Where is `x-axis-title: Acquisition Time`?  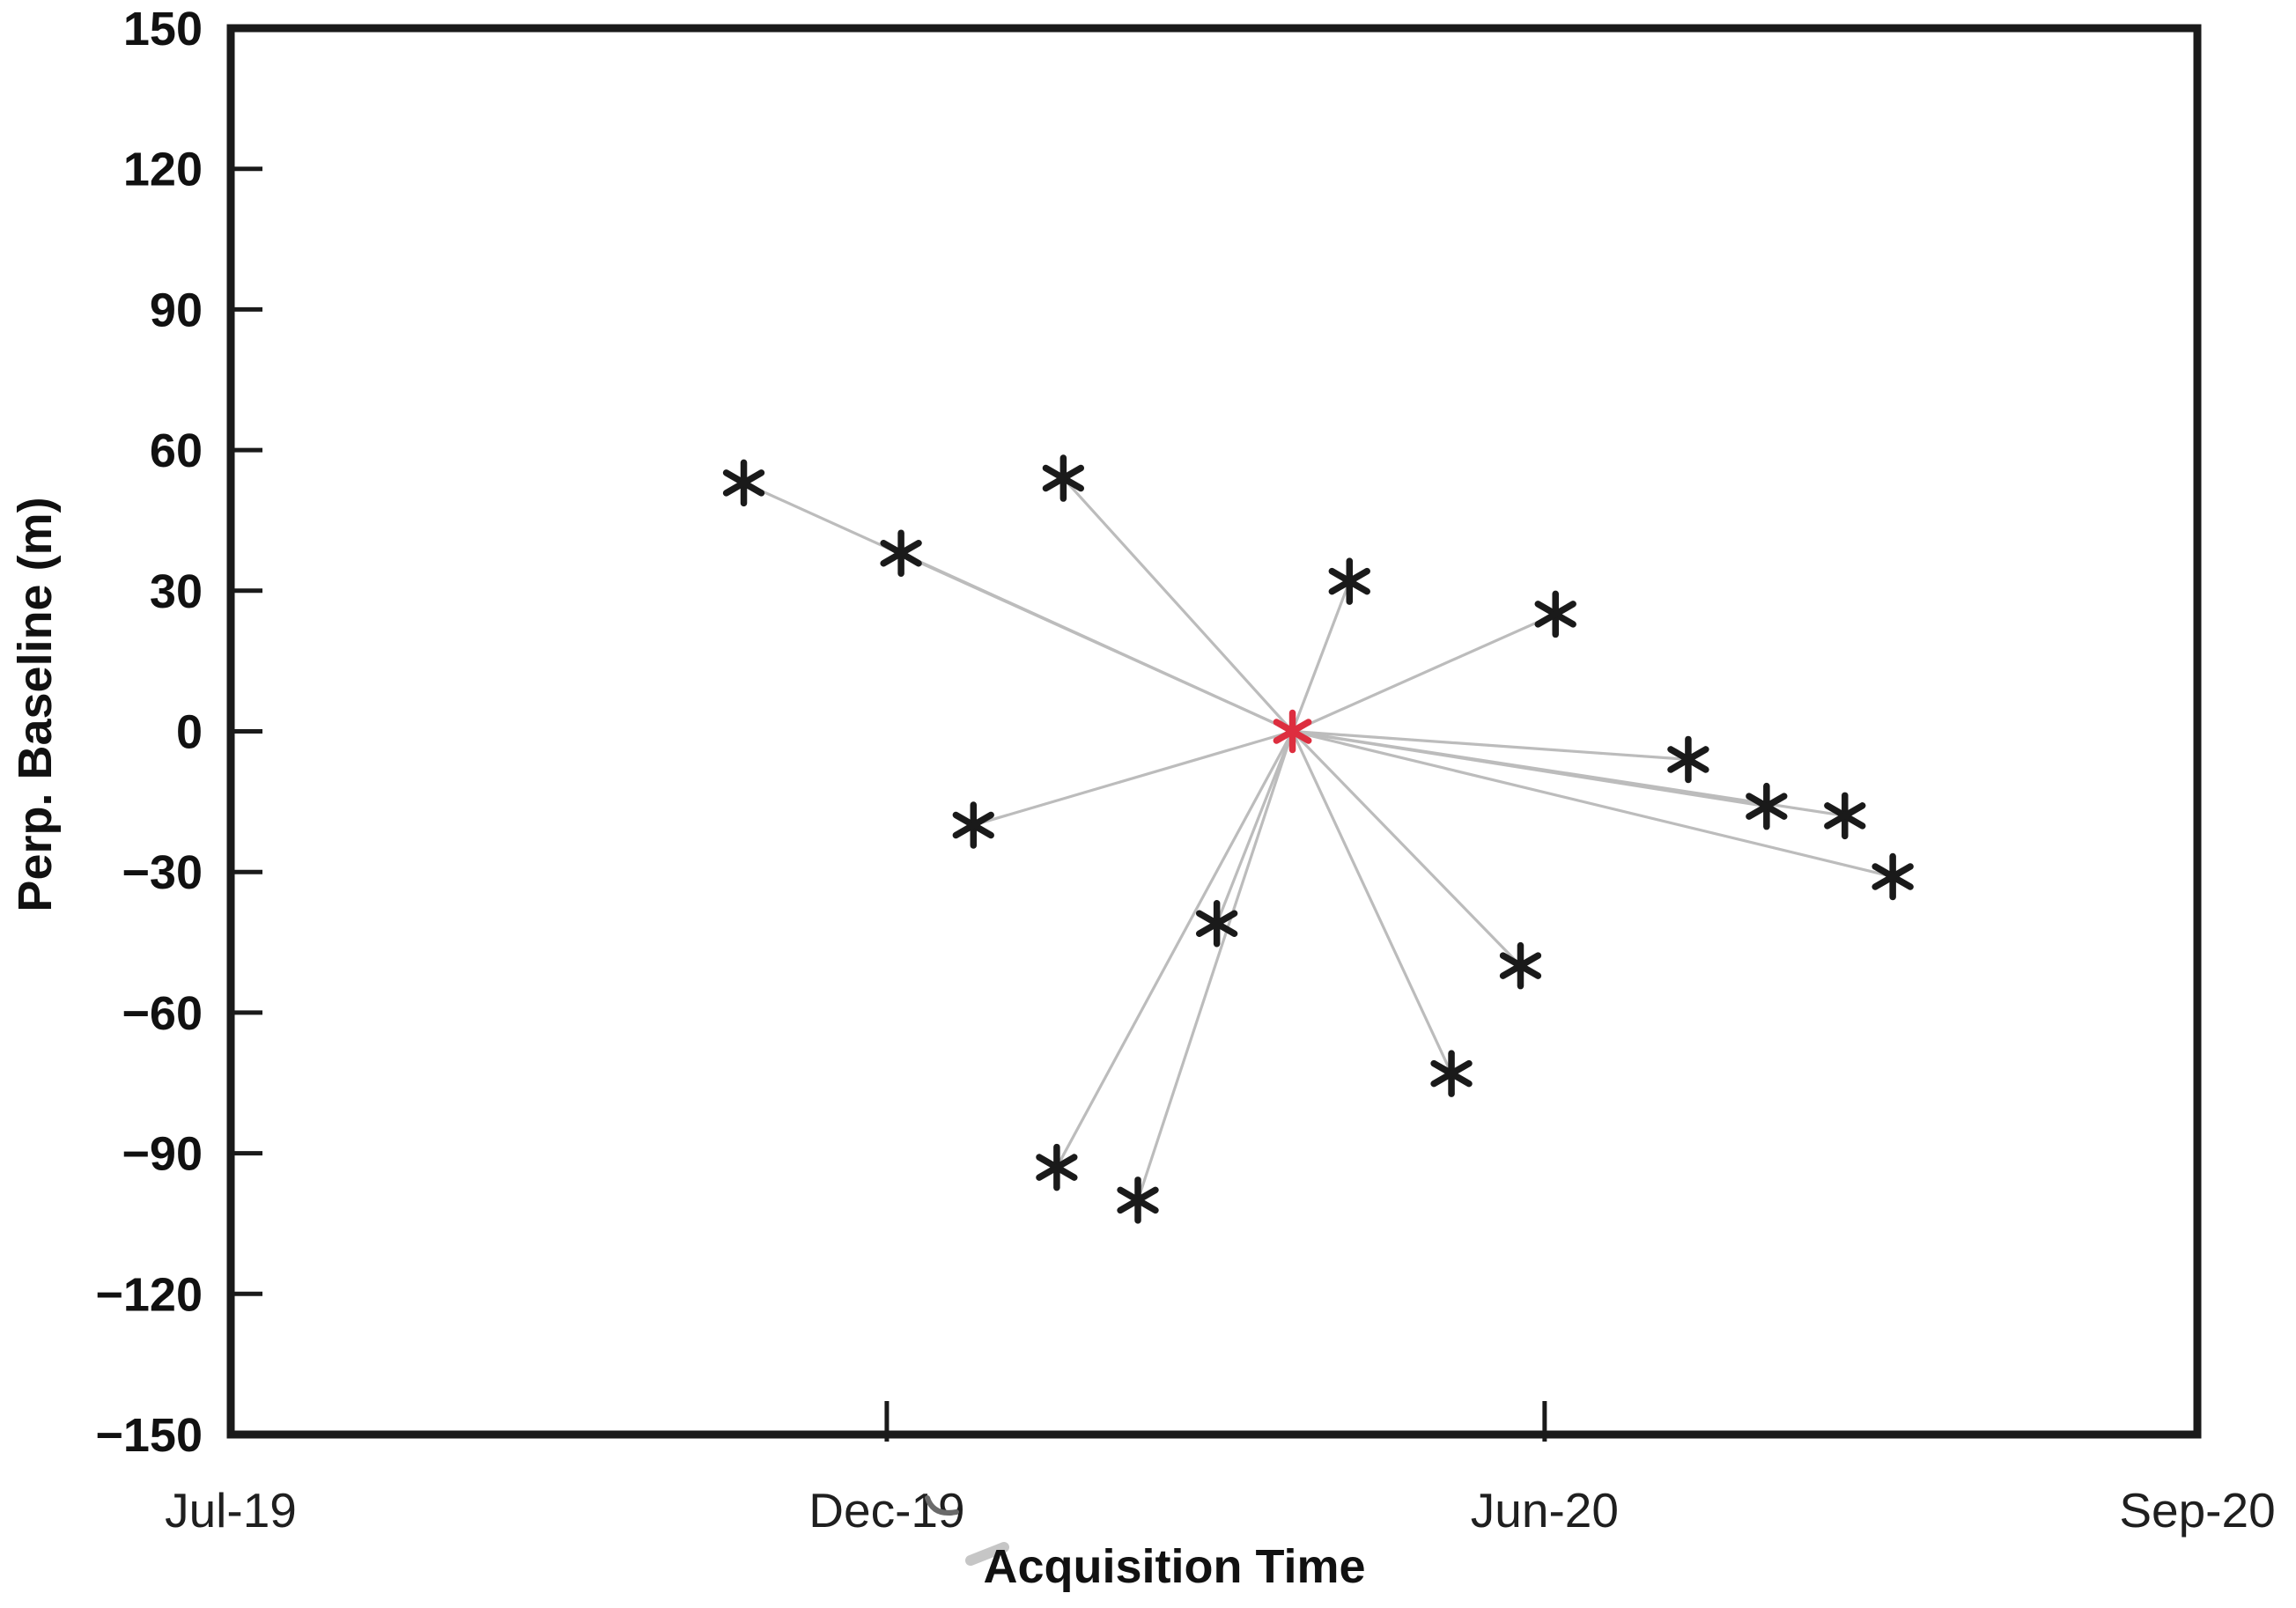
x-axis-title: Acquisition Time is located at coordinates (1174, 1566).